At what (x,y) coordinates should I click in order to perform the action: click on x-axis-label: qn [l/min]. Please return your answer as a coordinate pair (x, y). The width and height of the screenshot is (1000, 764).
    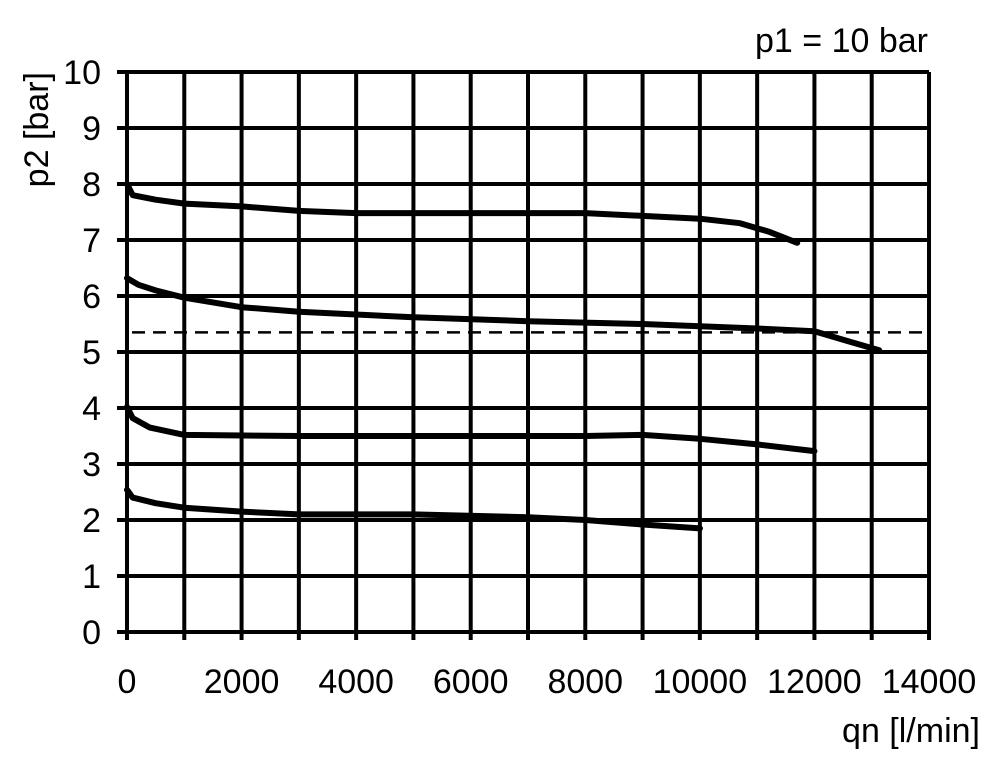
    Looking at the image, I should click on (911, 731).